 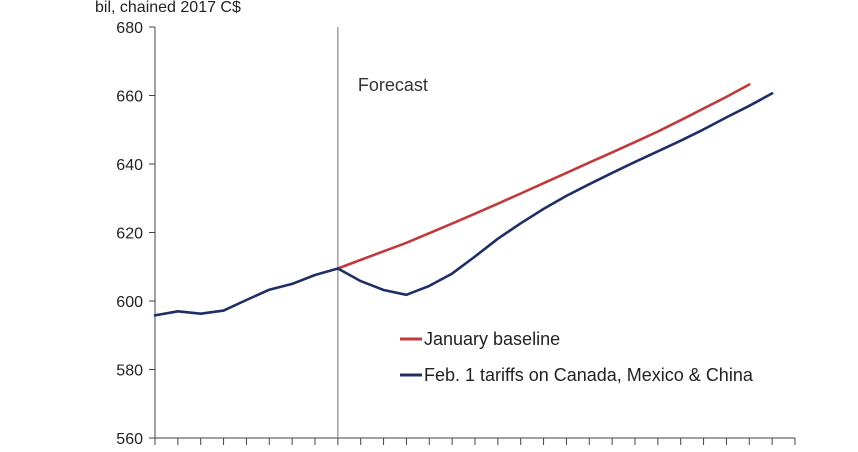 What do you see at coordinates (475, 441) in the screenshot?
I see `x-axis` at bounding box center [475, 441].